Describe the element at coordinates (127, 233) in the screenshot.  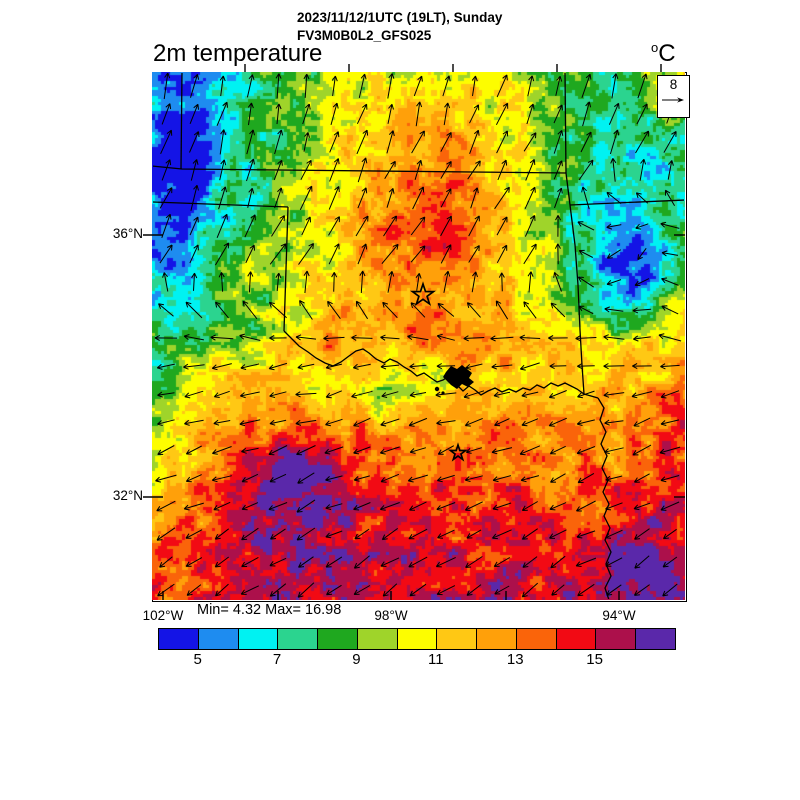
I see `lat-tick-label: 36°N` at that location.